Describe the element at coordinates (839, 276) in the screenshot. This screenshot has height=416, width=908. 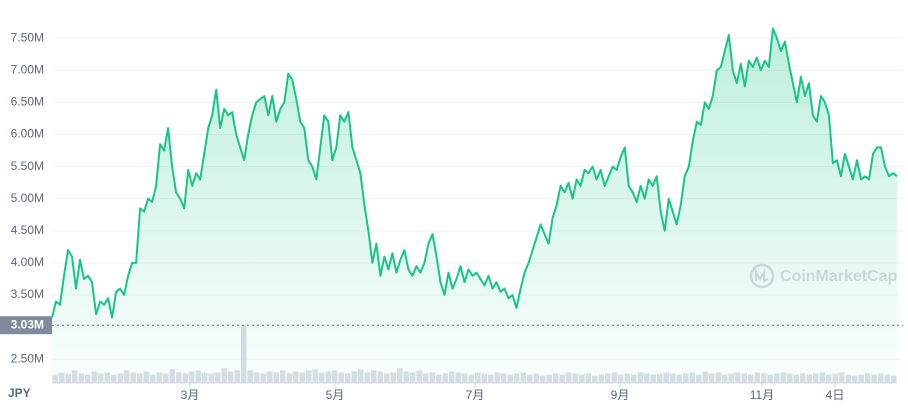
I see `watermark-text: CoinMarketCap` at that location.